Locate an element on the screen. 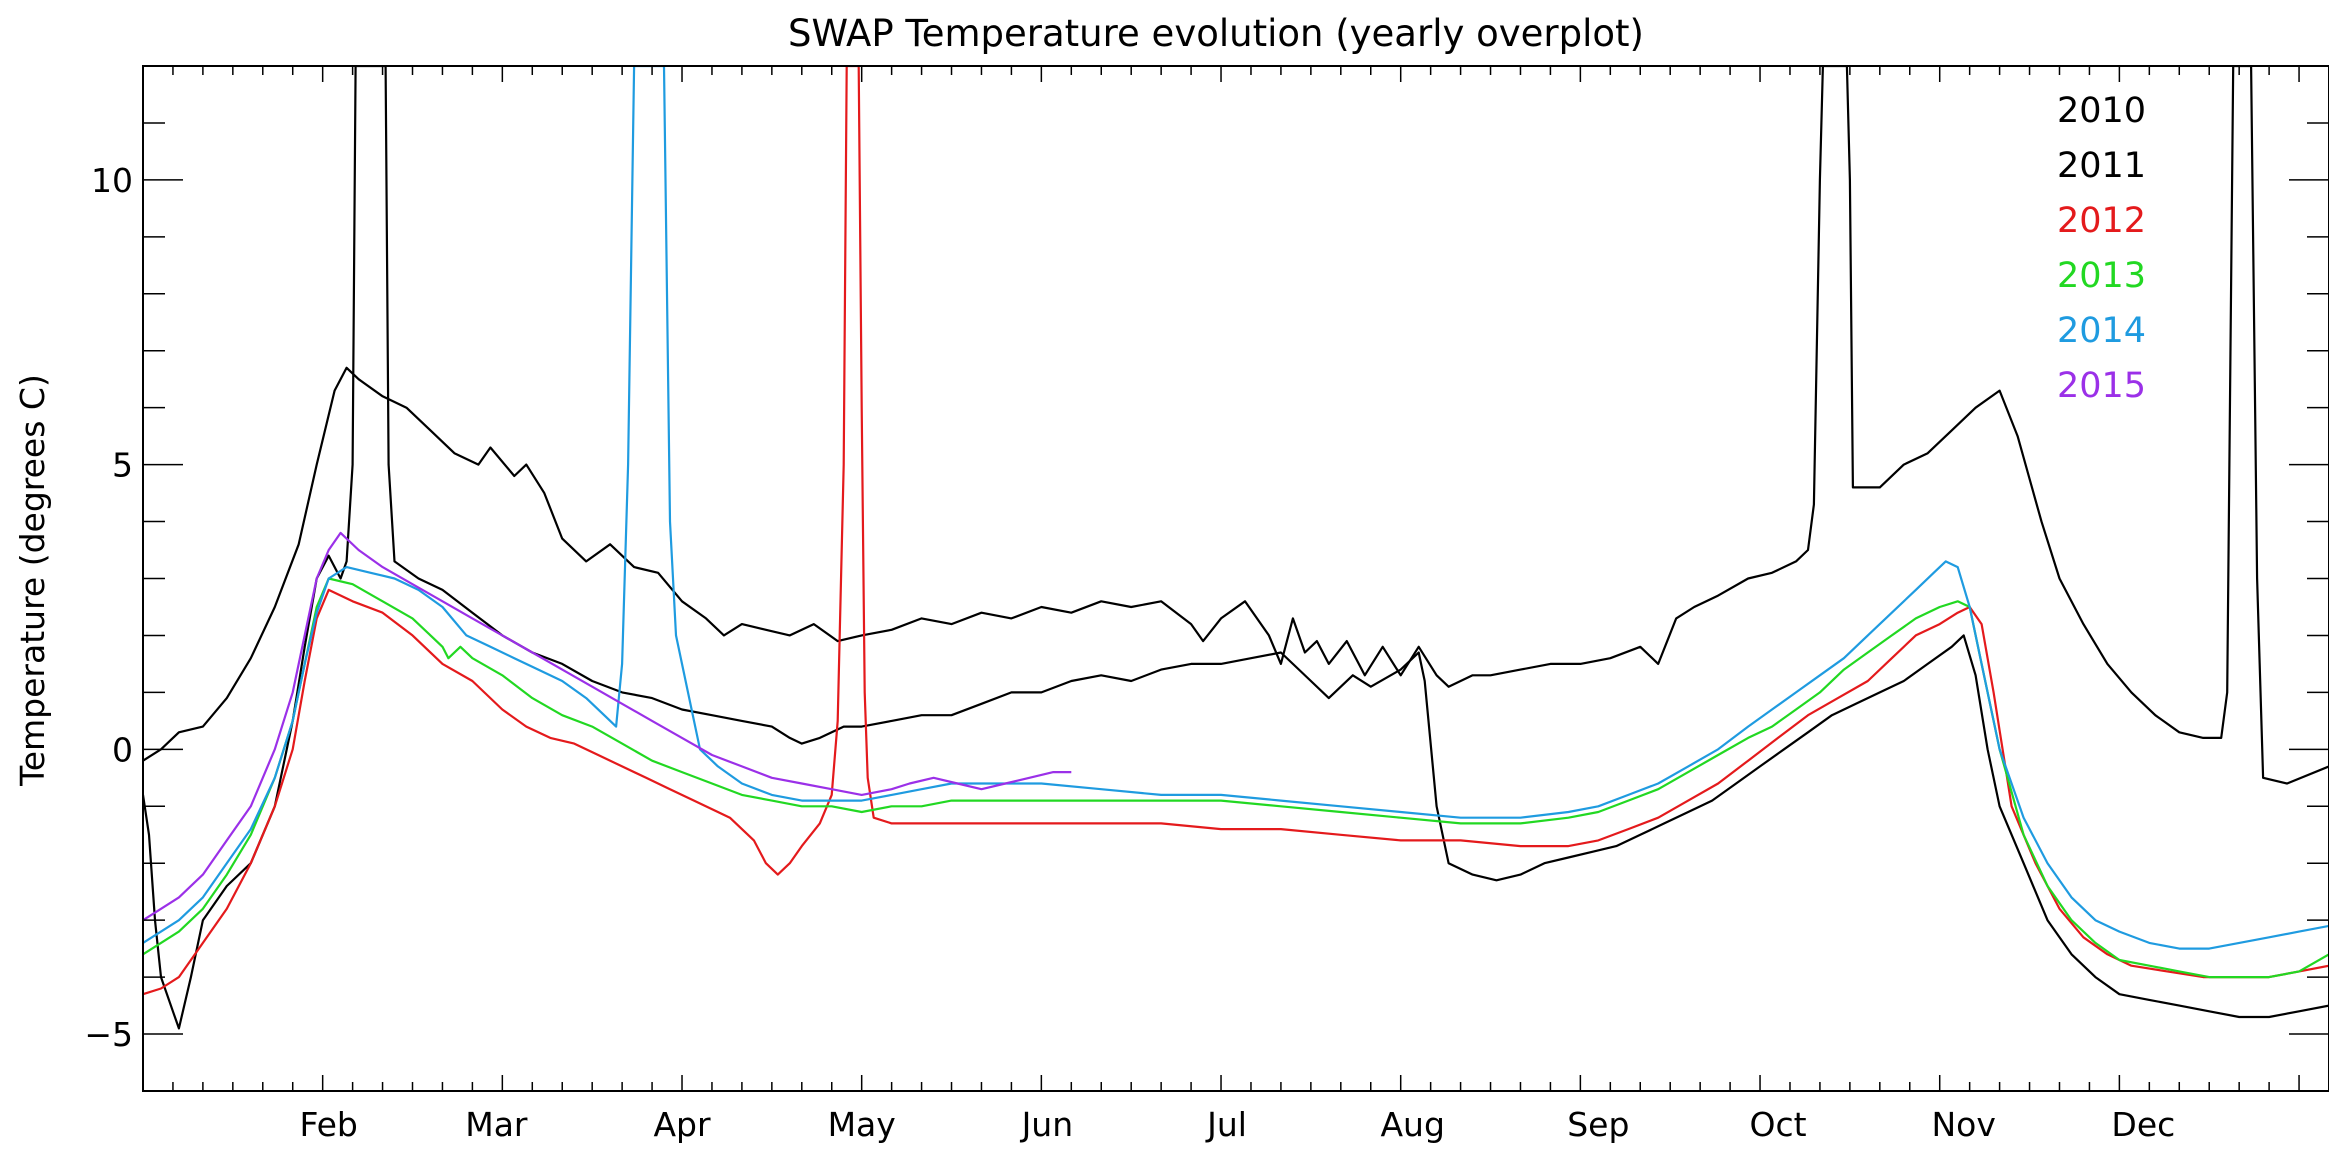 The image size is (2329, 1154). legend-entry-2015: 2015 is located at coordinates (2101, 386).